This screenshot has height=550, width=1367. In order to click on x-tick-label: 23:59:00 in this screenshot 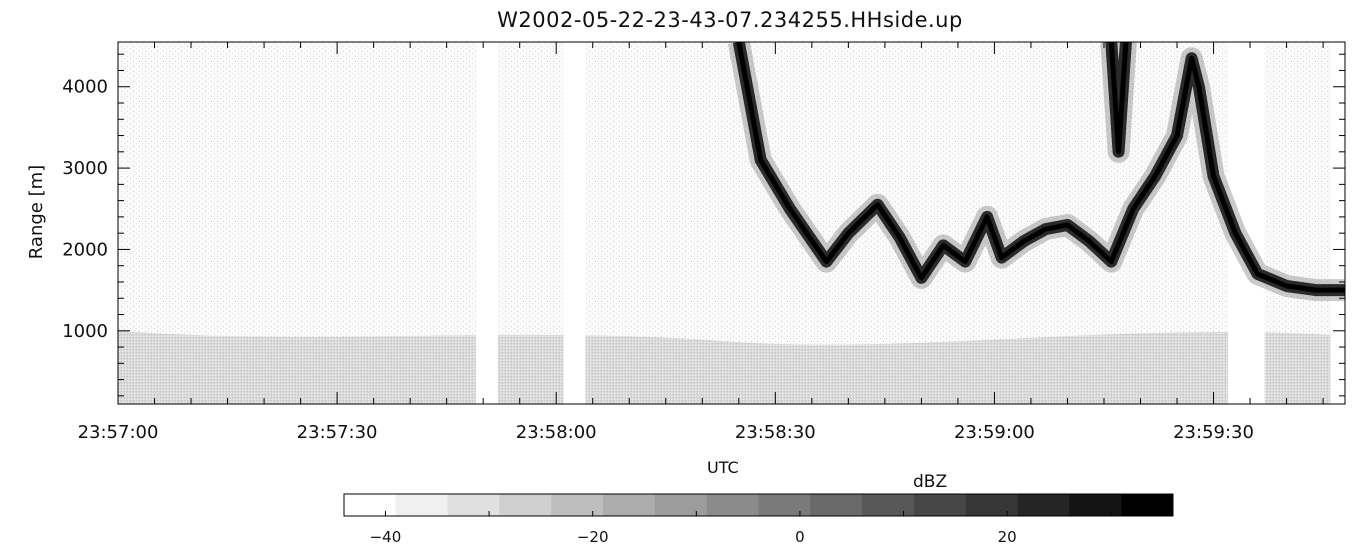, I will do `click(994, 432)`.